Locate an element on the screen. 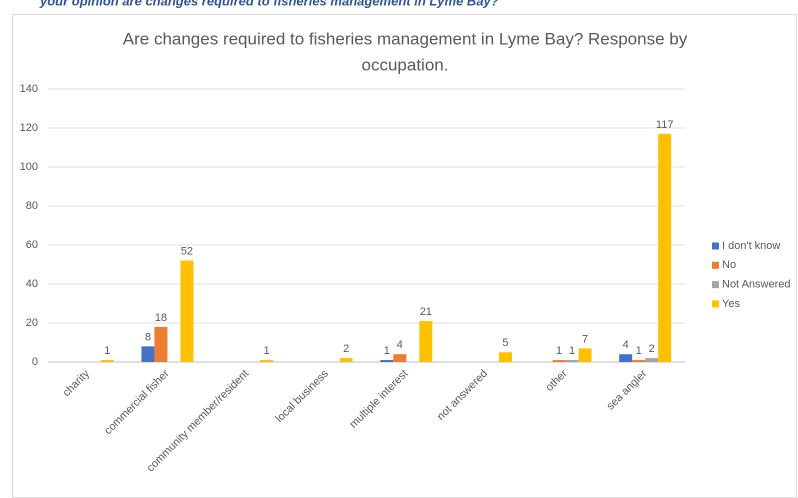  y-tick-label: 0 is located at coordinates (35, 362).